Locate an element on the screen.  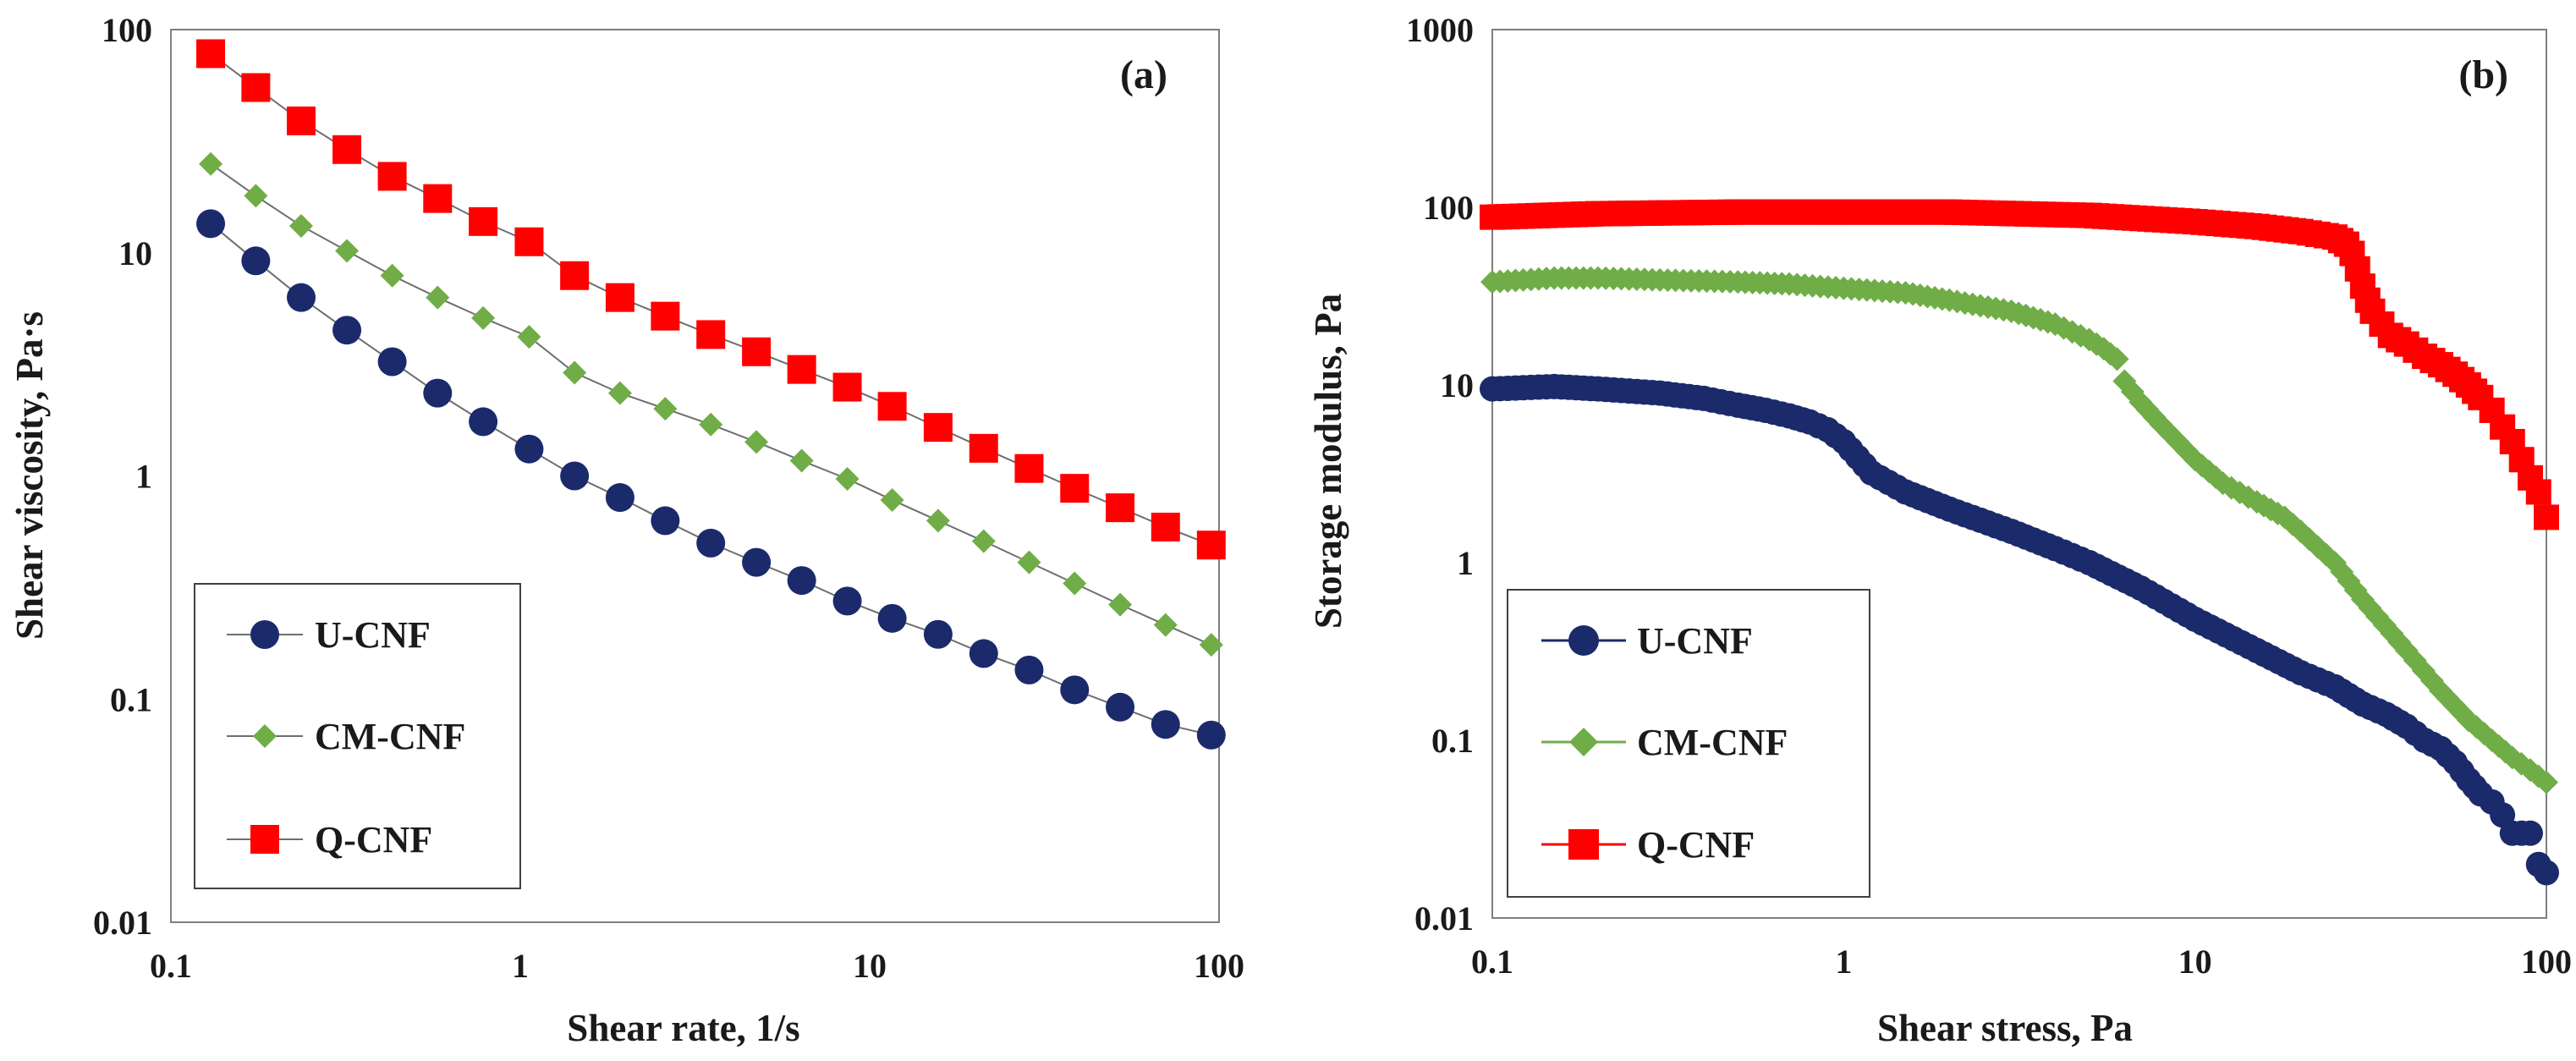
legend-label: Q-CNF is located at coordinates (1696, 845).